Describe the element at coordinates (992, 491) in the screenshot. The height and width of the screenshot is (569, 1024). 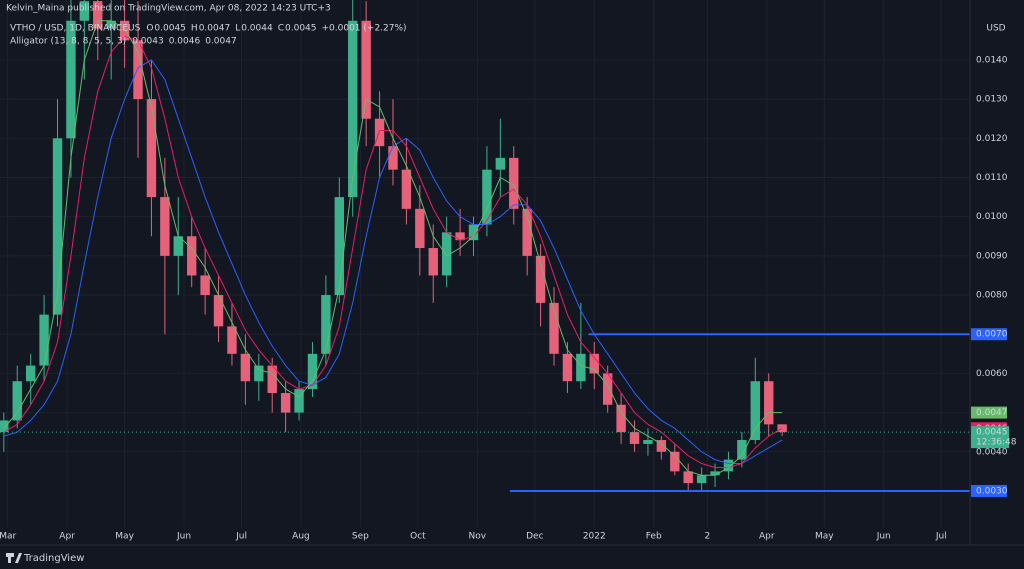
I see `level-tag-label: 0.0030` at that location.